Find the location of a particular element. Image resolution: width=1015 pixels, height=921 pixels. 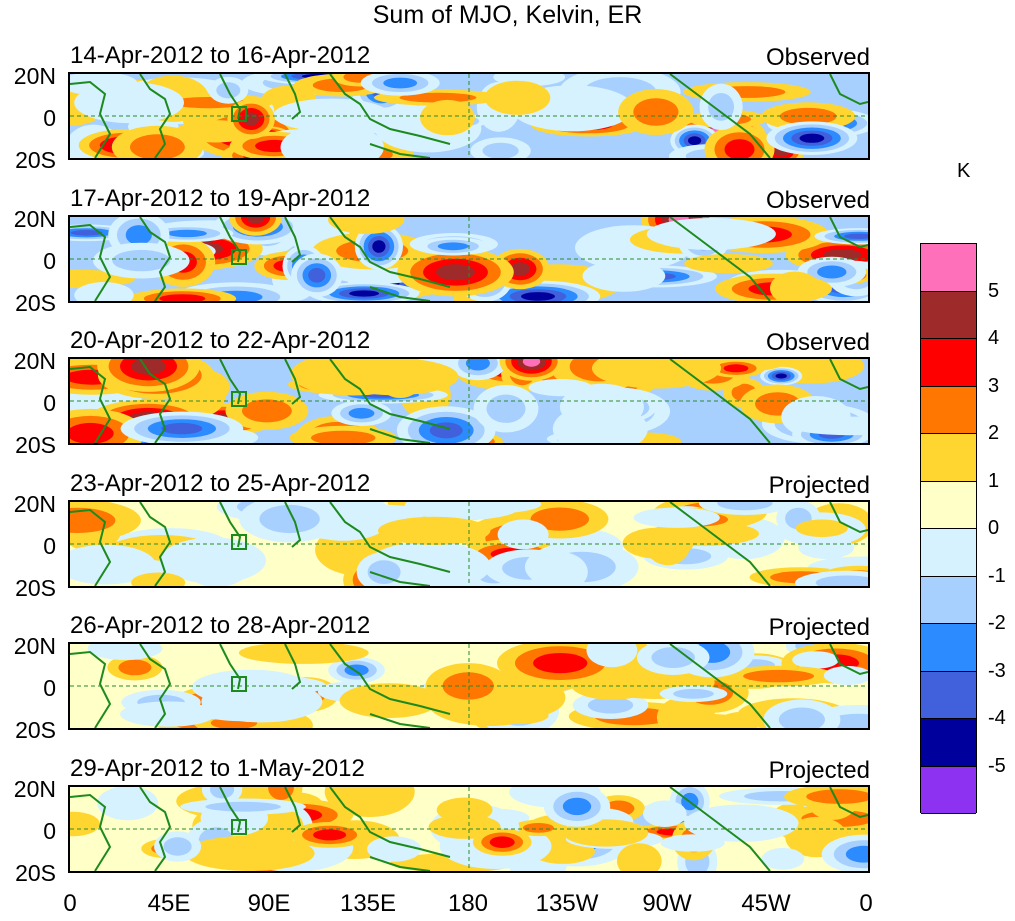

colorbar-label: -1 is located at coordinates (997, 575).